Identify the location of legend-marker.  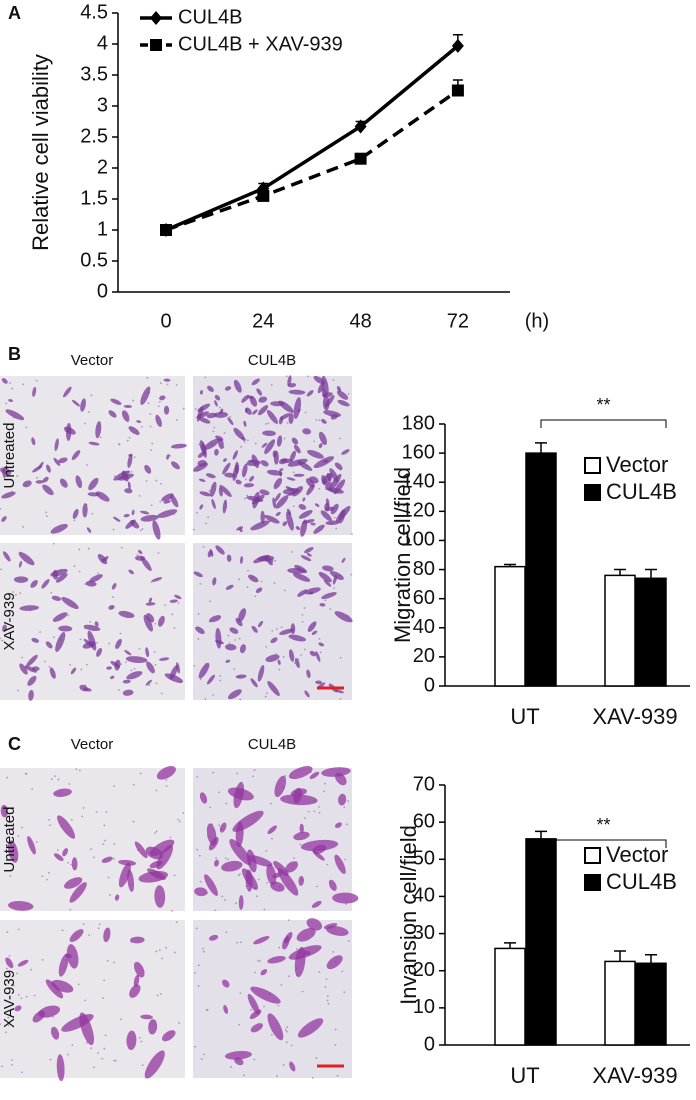
(156, 18).